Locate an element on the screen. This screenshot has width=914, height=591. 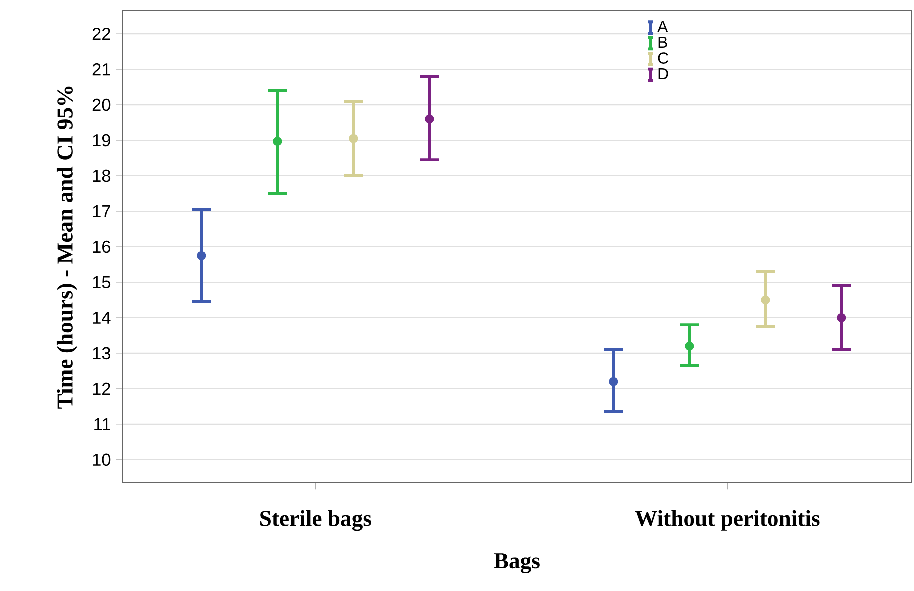
legend-label: D is located at coordinates (663, 74).